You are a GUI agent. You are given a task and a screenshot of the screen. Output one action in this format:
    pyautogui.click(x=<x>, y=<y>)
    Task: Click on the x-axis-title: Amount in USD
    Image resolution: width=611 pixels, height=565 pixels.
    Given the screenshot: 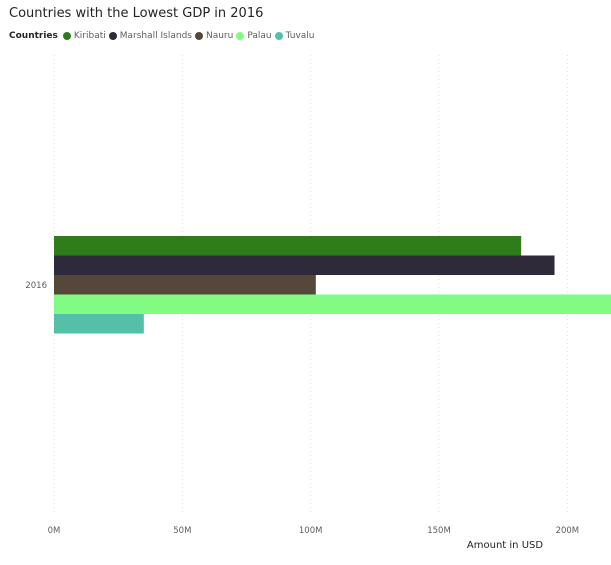 What is the action you would take?
    pyautogui.click(x=505, y=545)
    